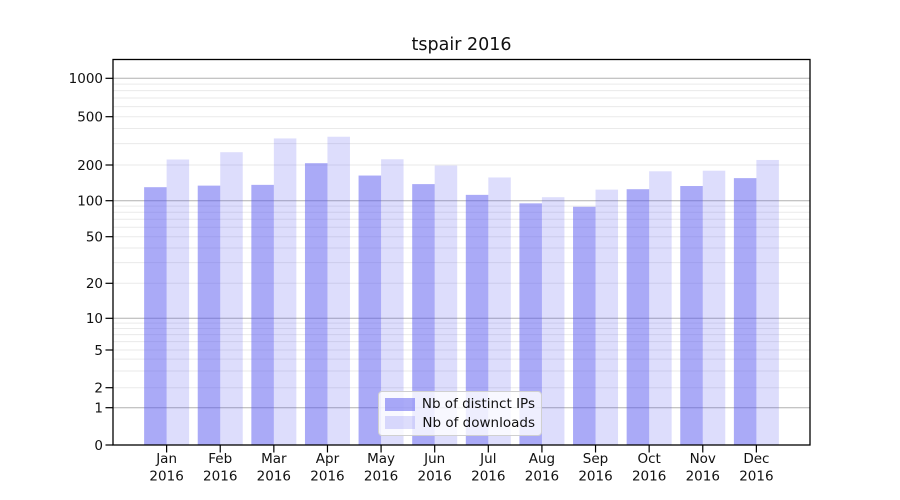  What do you see at coordinates (400, 423) in the screenshot?
I see `legend-swatch-downloads-icon` at bounding box center [400, 423].